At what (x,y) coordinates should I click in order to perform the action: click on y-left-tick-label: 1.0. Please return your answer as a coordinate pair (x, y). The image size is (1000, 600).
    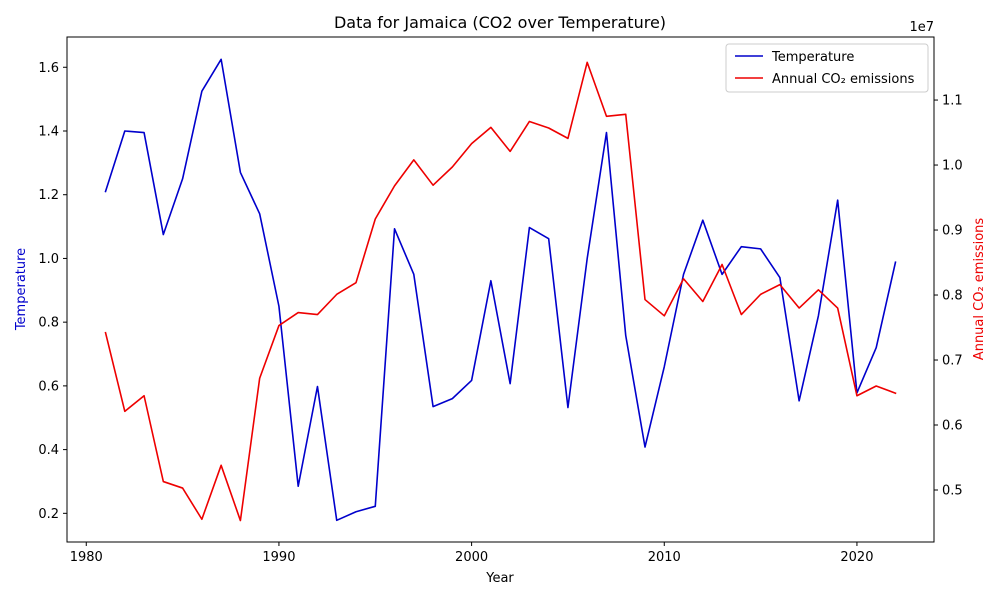
    Looking at the image, I should click on (48, 259).